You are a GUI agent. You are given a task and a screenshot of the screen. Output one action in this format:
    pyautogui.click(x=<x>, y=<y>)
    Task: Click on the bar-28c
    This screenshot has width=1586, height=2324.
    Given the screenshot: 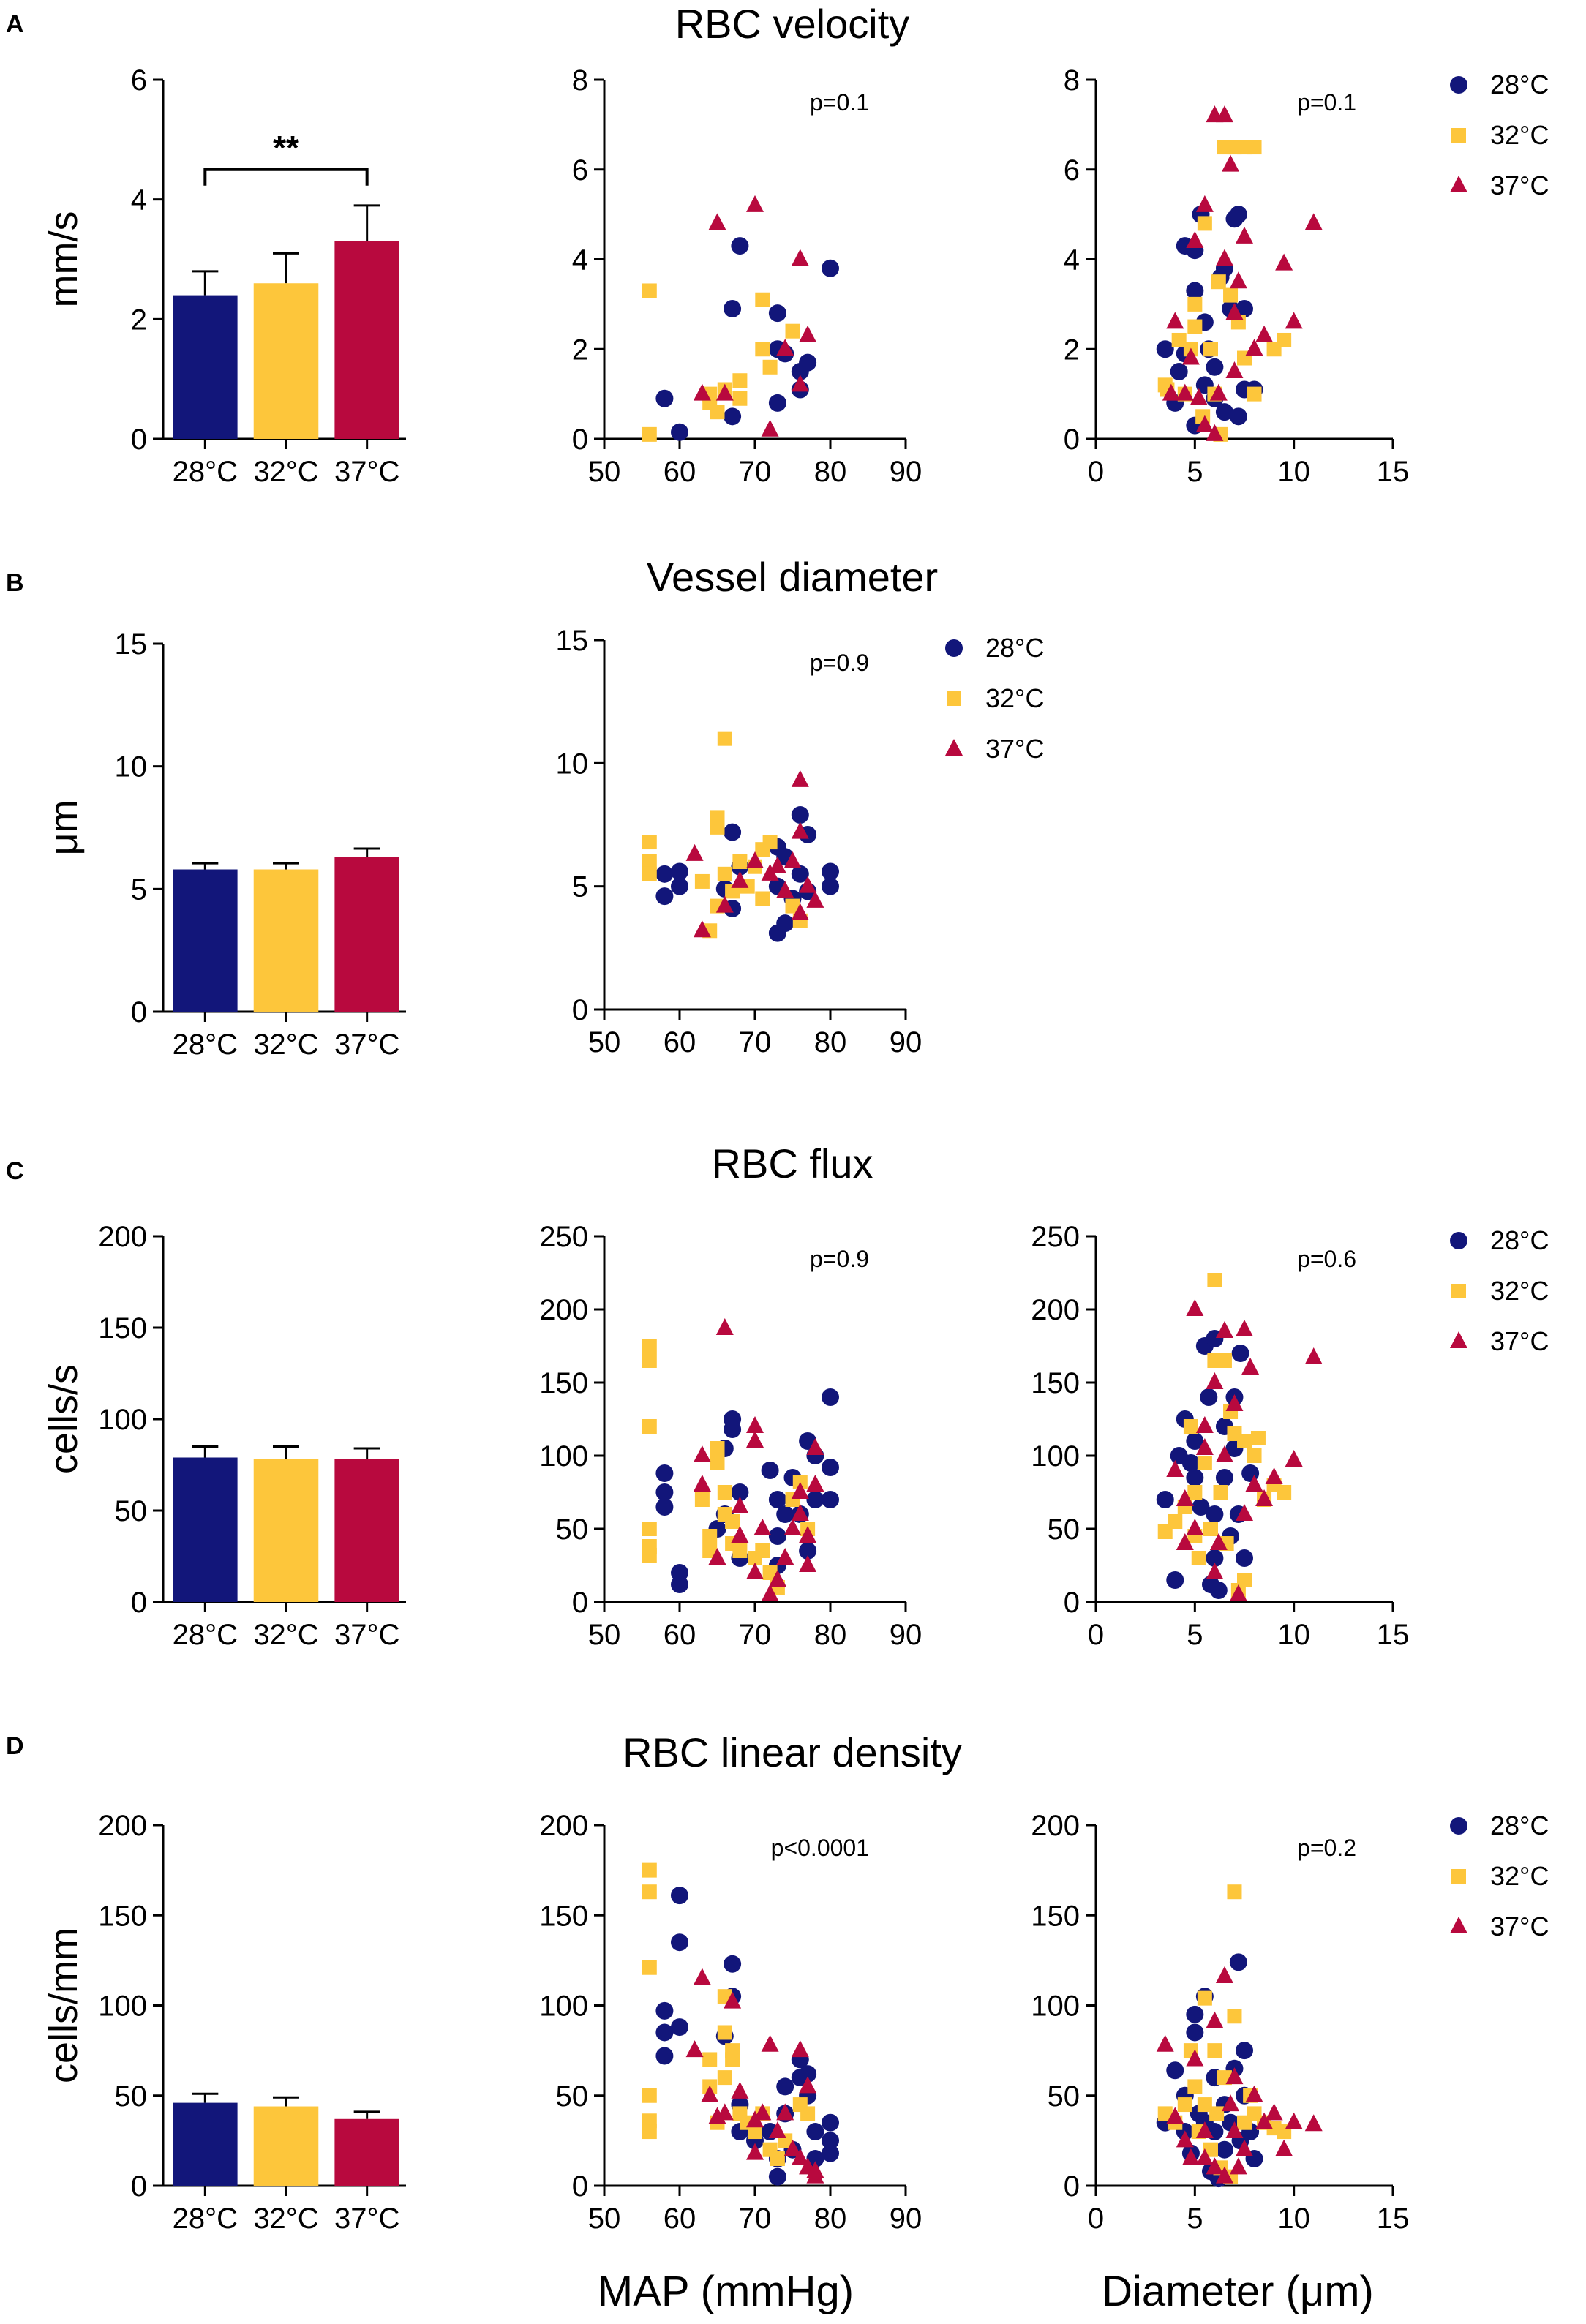 What is the action you would take?
    pyautogui.click(x=205, y=2144)
    